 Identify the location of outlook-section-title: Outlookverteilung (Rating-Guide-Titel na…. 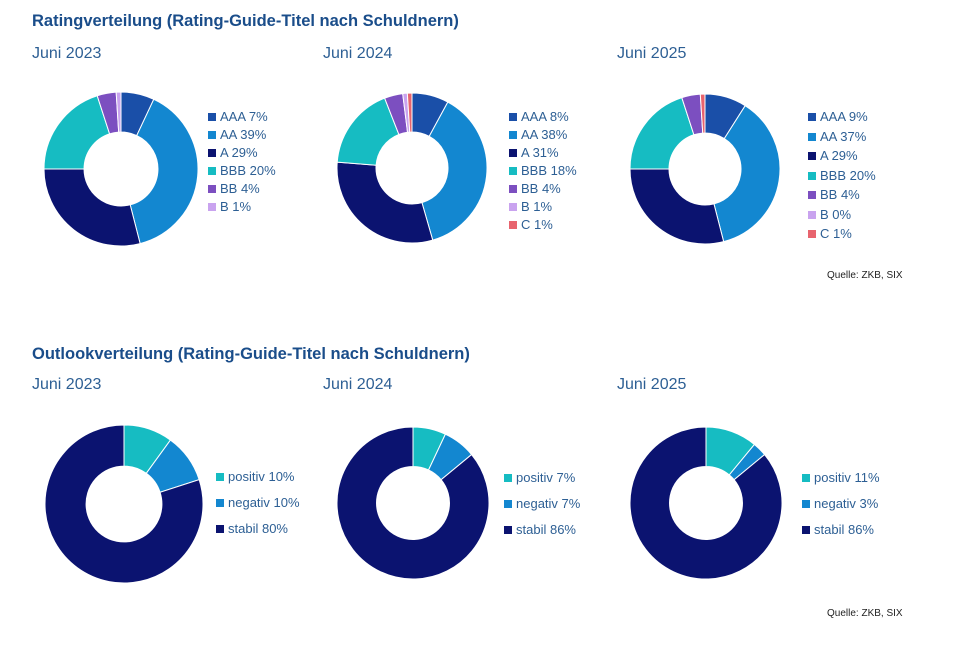
(251, 354).